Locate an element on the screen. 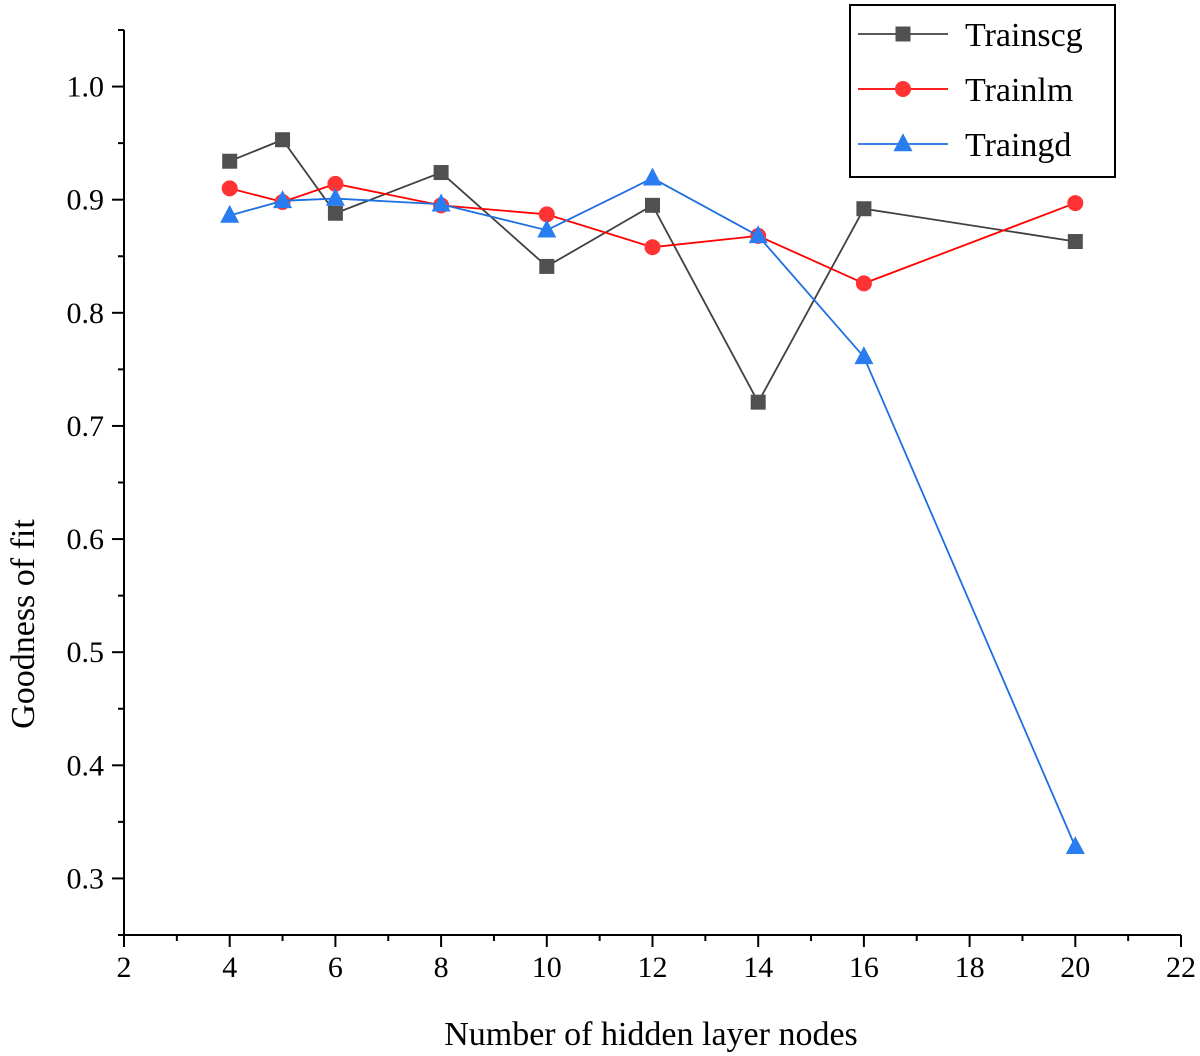 The image size is (1200, 1056). y-tick-label: 0.6 is located at coordinates (86, 539).